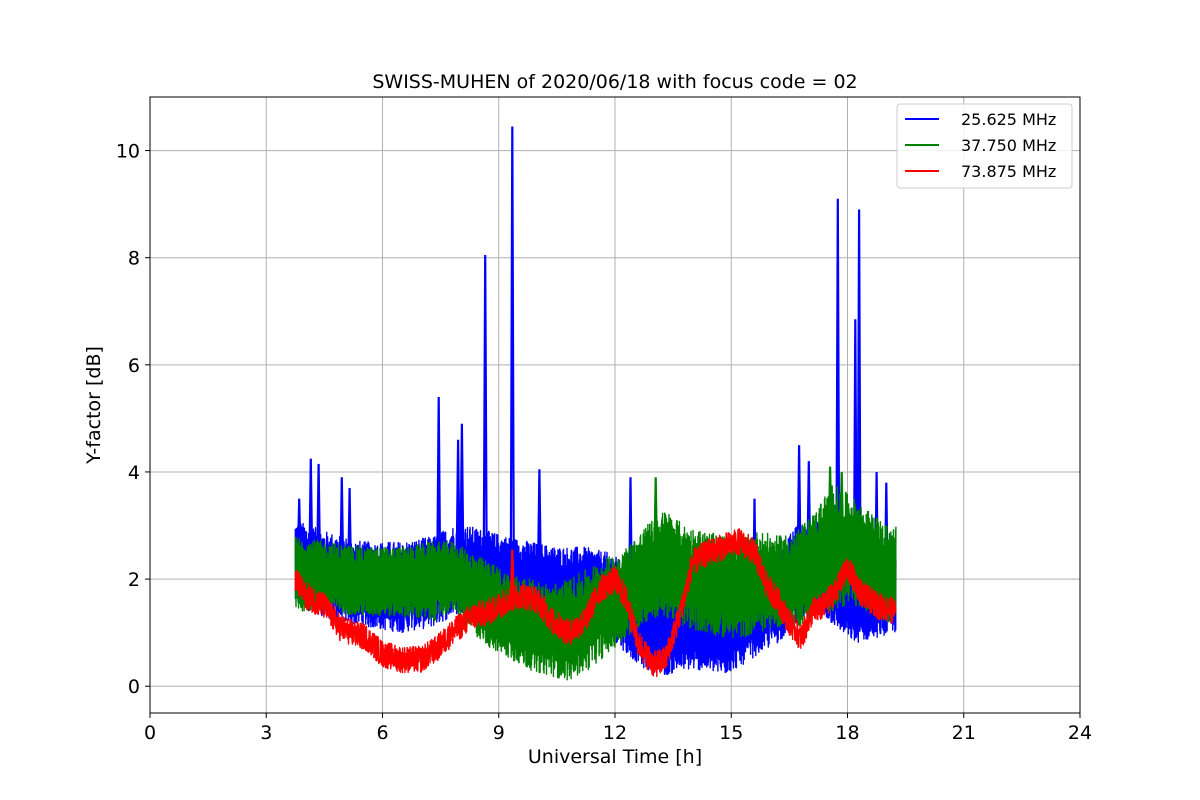 This screenshot has width=1200, height=800. I want to click on x-tick-label: 24, so click(1080, 733).